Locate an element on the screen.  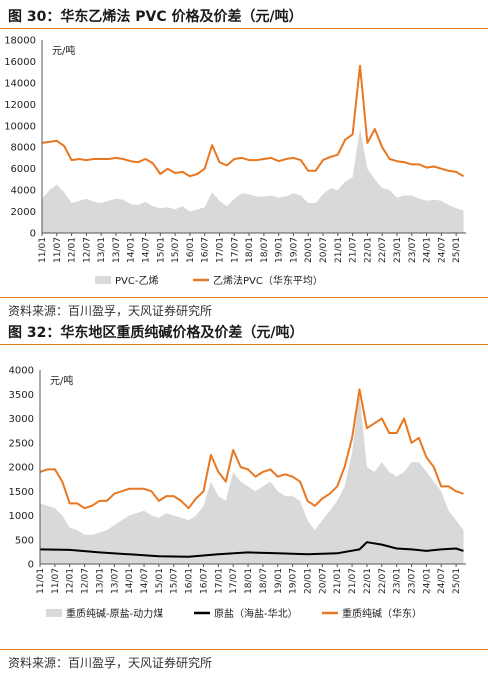
fig32-x-tick-label: 12/07 is located at coordinates (86, 581).